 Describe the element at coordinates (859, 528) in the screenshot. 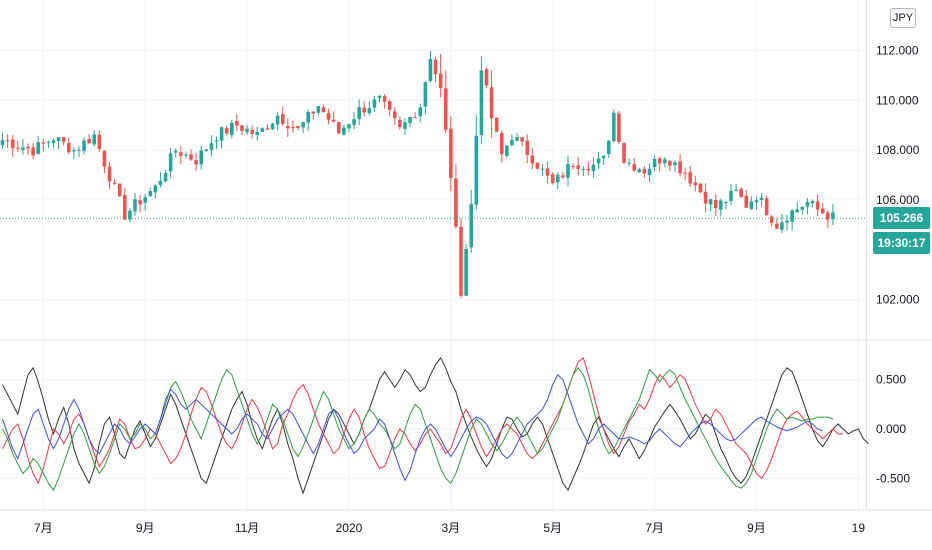

I see `time-tick-label: 19` at that location.